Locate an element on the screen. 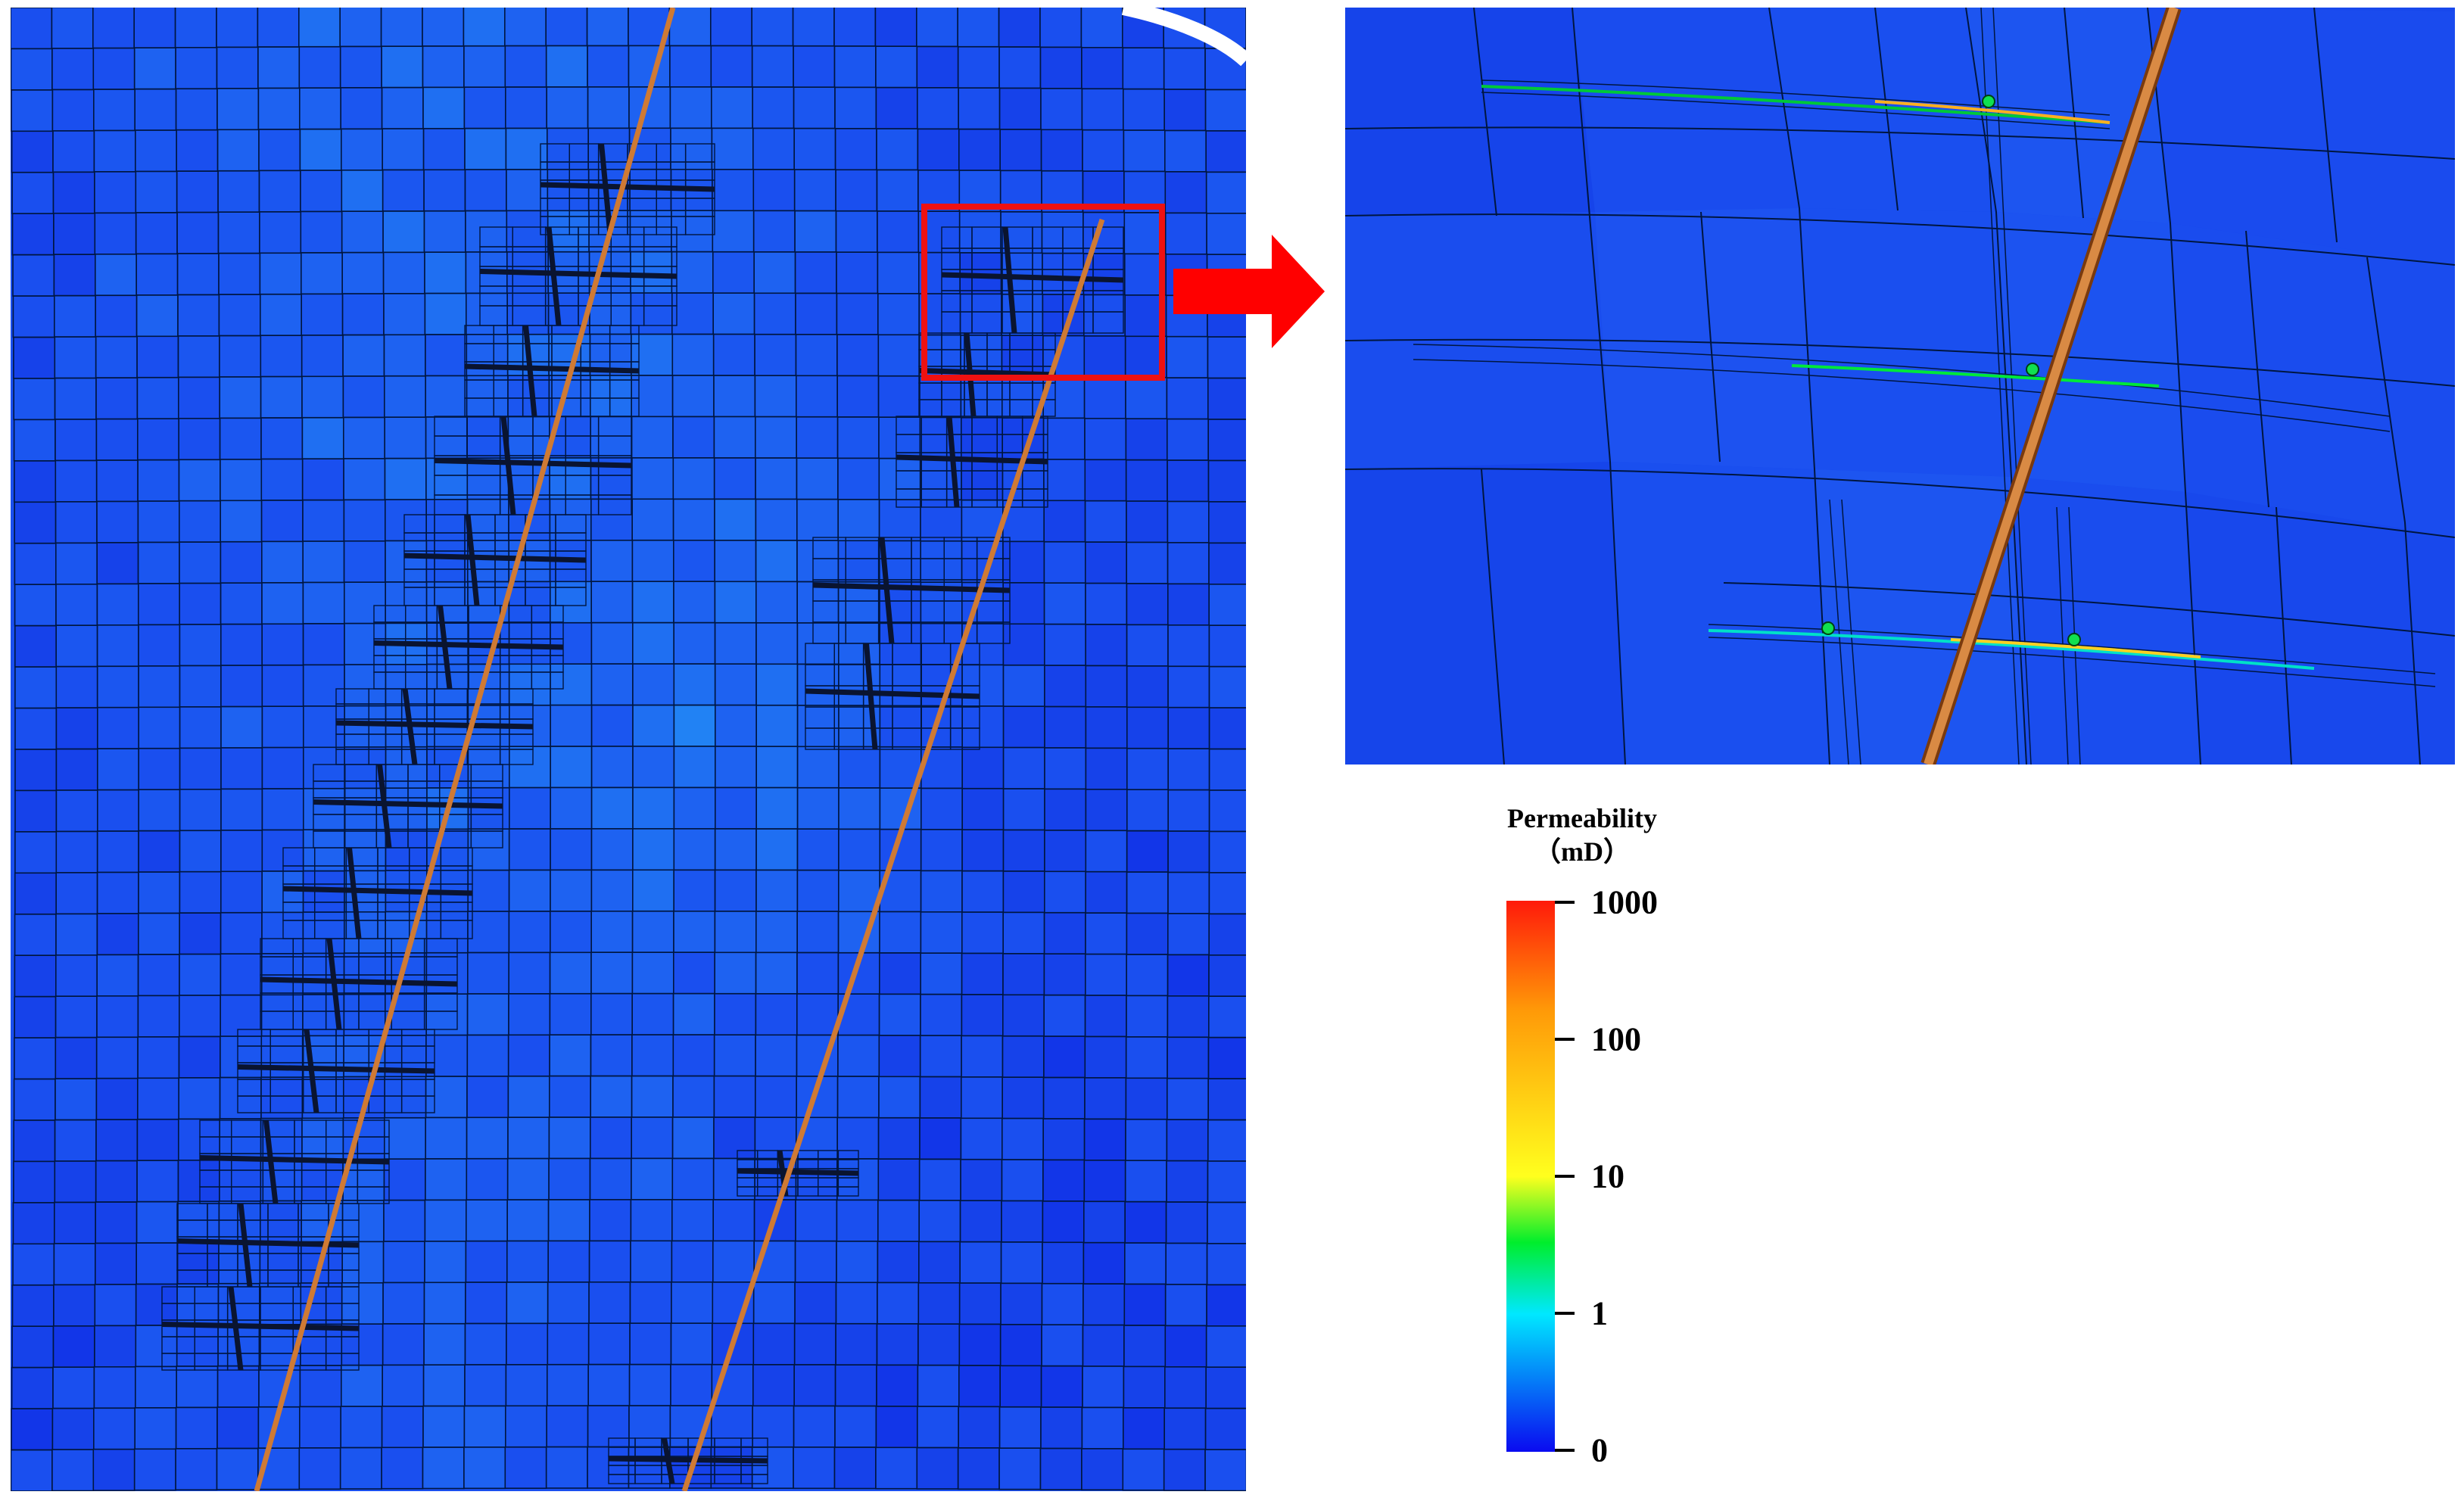  legend-title: Permeability is located at coordinates (1582, 818).